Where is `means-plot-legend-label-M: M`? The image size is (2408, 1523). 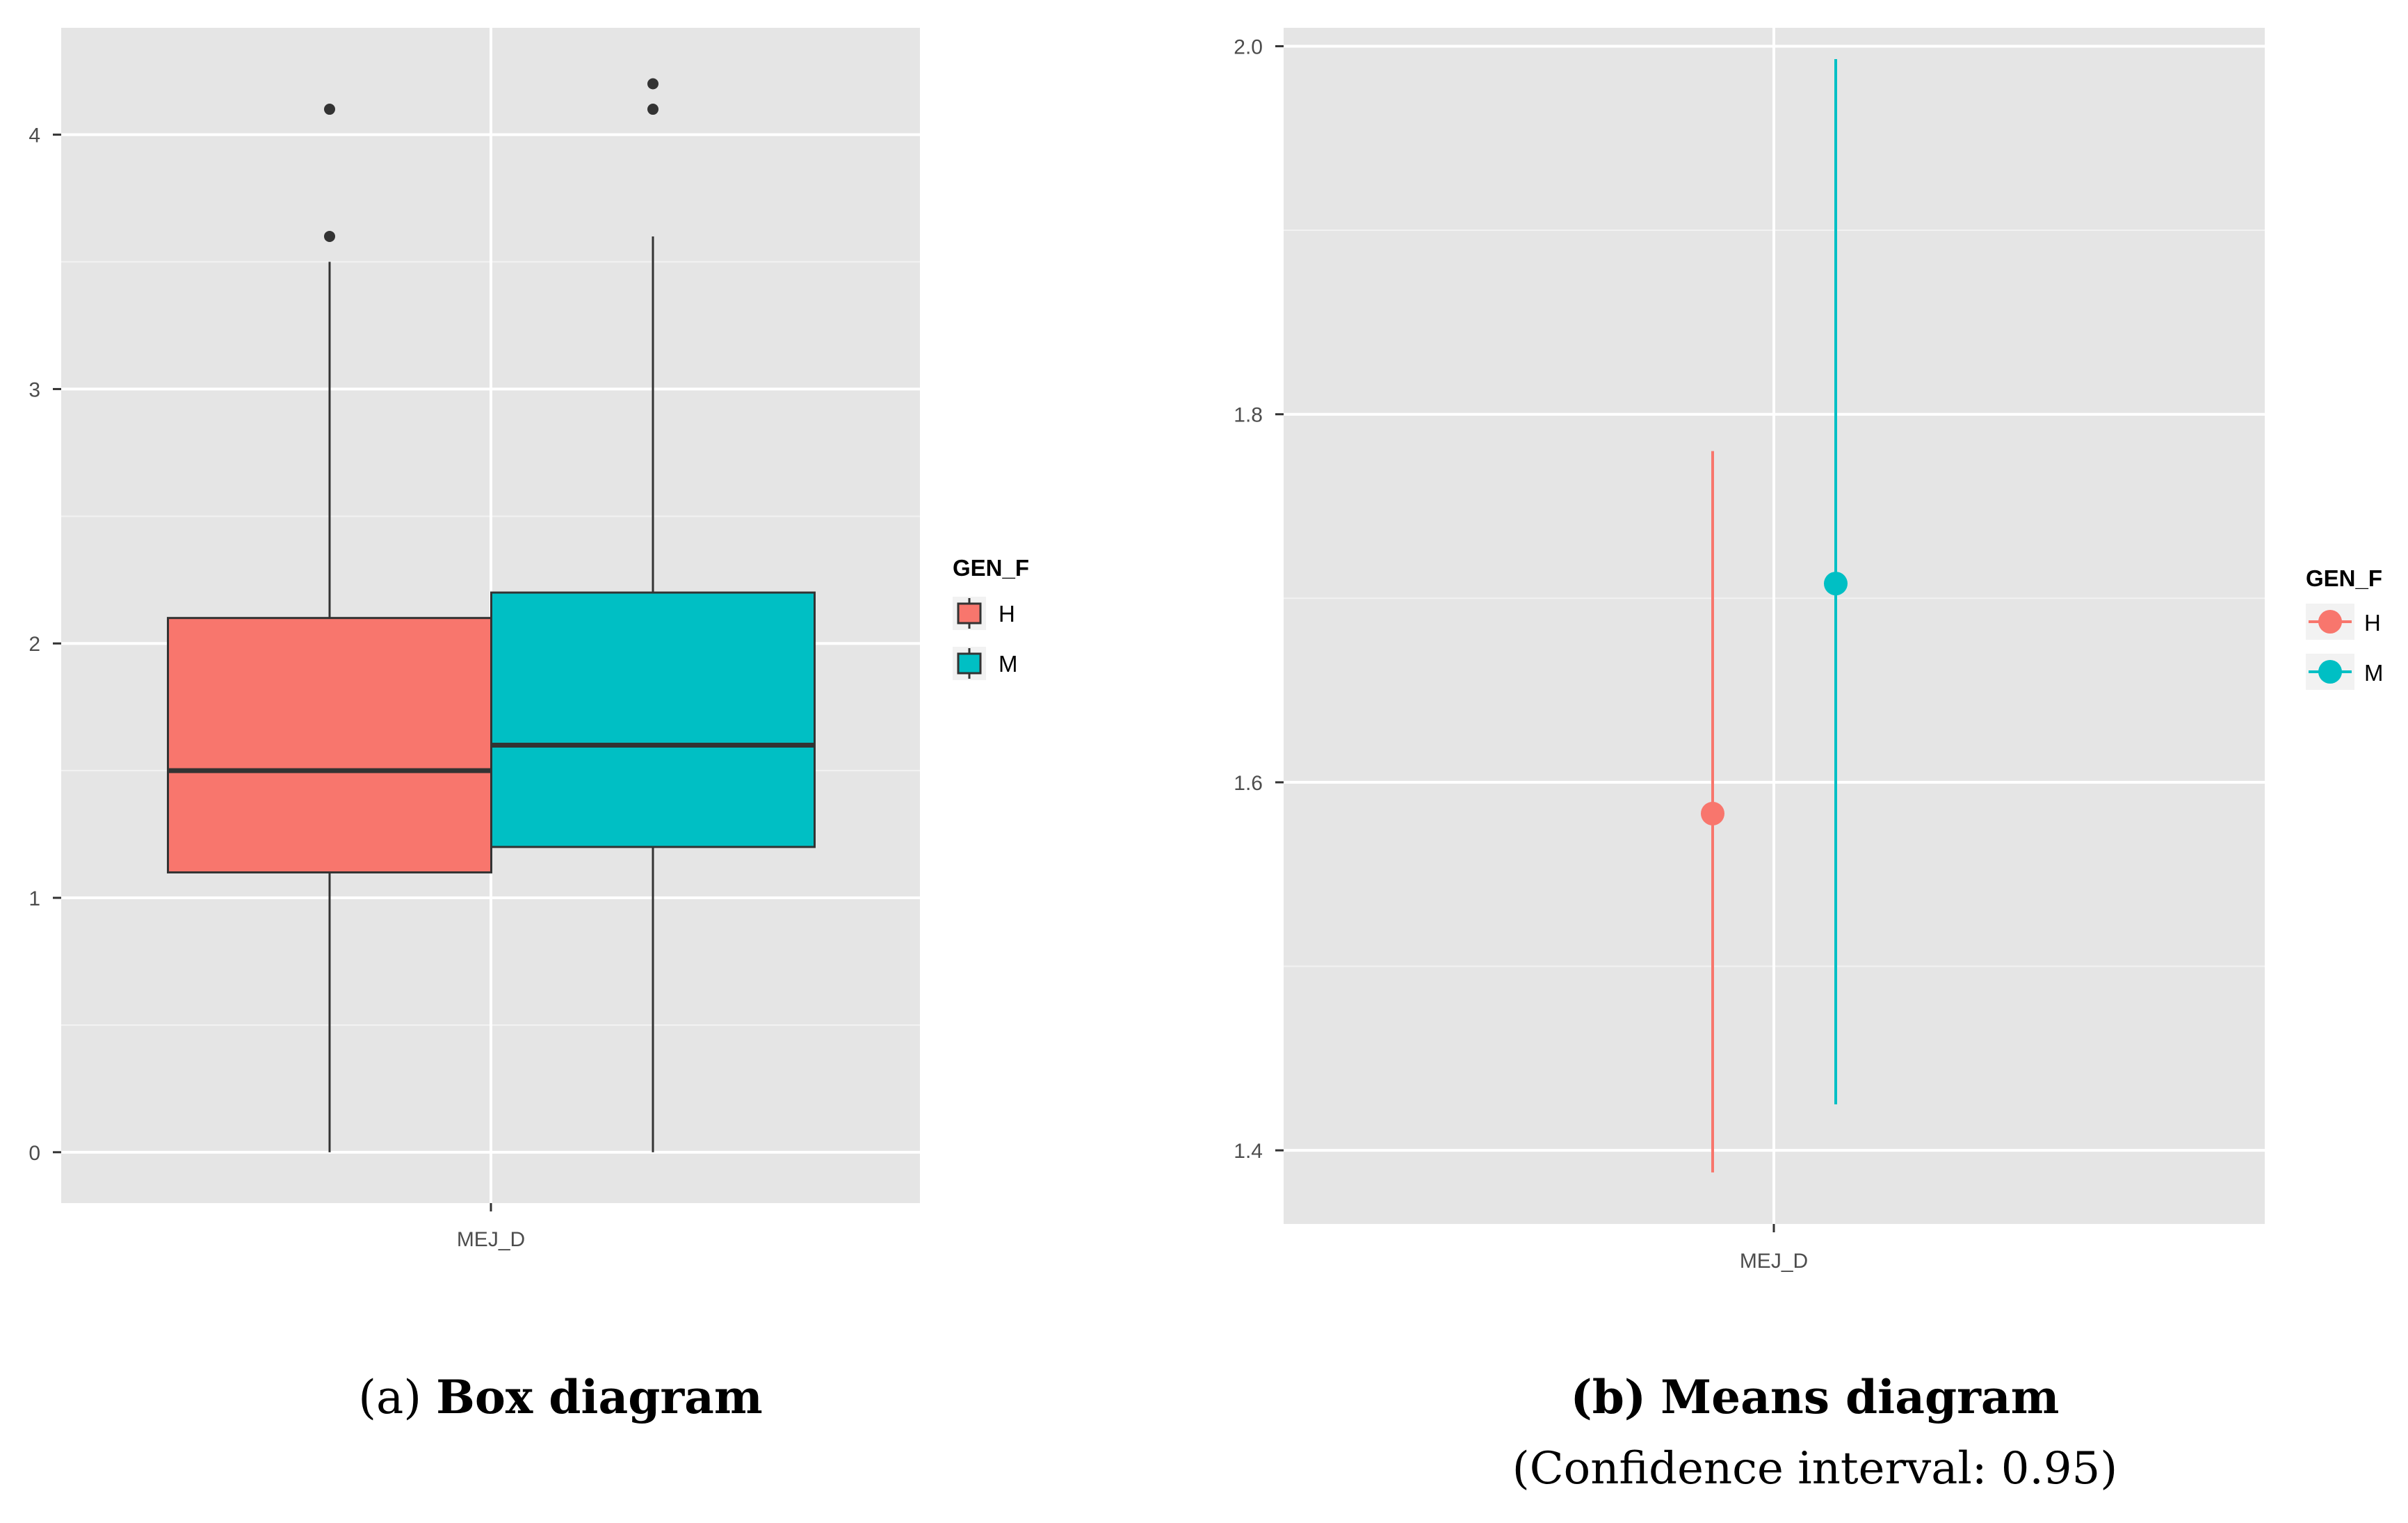
means-plot-legend-label-M: M is located at coordinates (2374, 673).